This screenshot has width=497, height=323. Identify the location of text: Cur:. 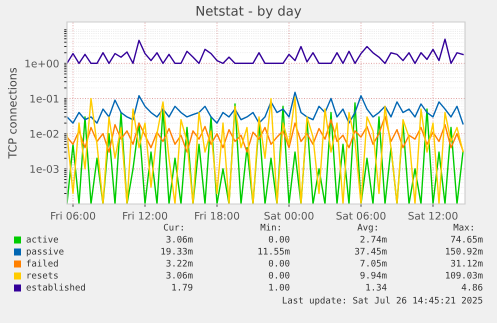
(173, 227).